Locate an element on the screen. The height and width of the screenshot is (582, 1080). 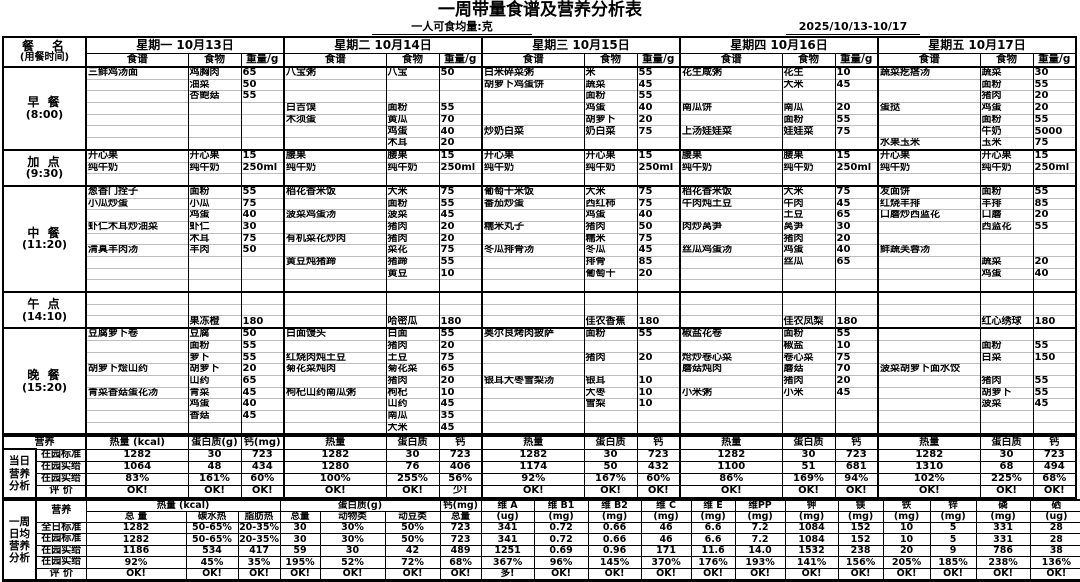
menu-dish-cell: 菊花菜炖肉 is located at coordinates (334, 369).